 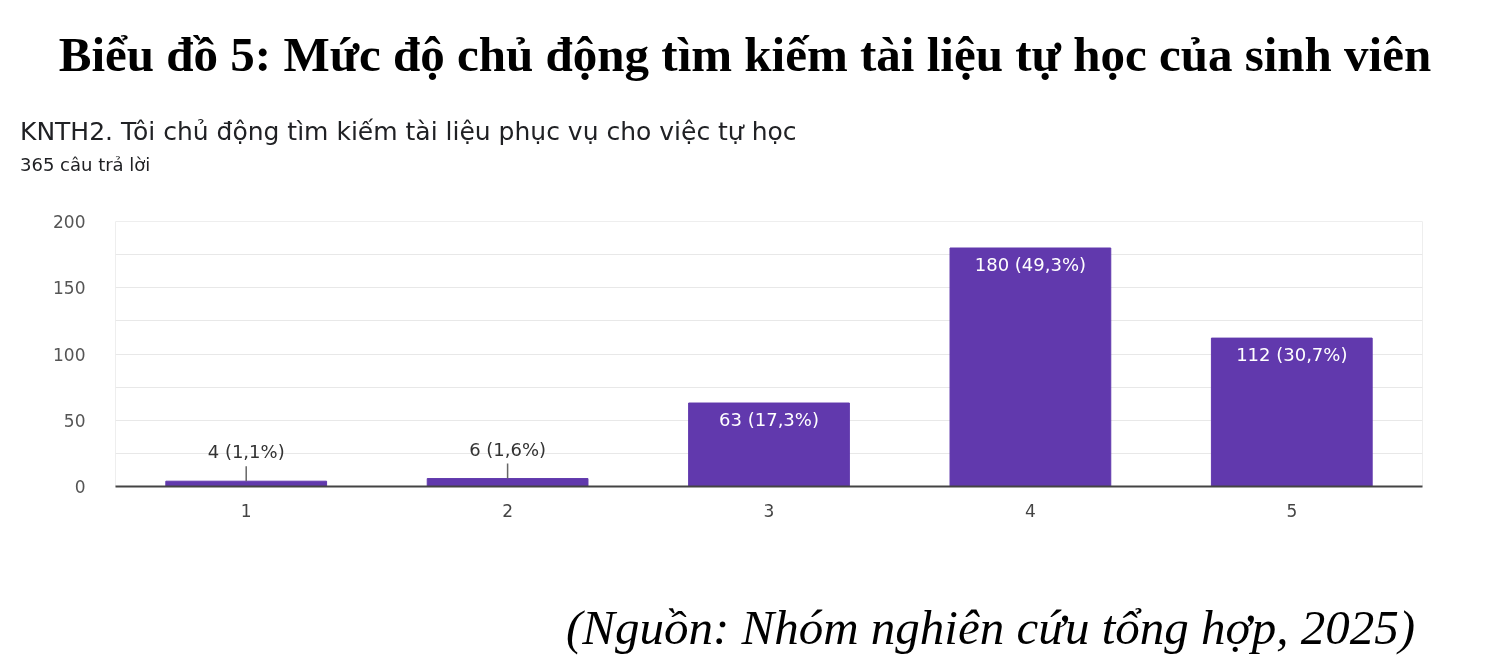 What do you see at coordinates (769, 510) in the screenshot?
I see `x-tick-label: 3` at bounding box center [769, 510].